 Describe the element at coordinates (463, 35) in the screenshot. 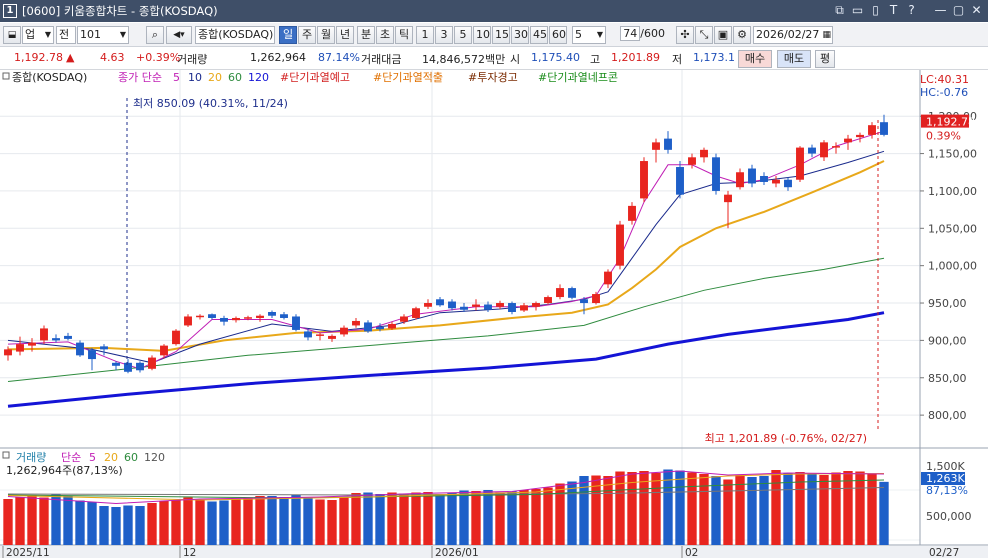

I see `interval-5: 5` at that location.